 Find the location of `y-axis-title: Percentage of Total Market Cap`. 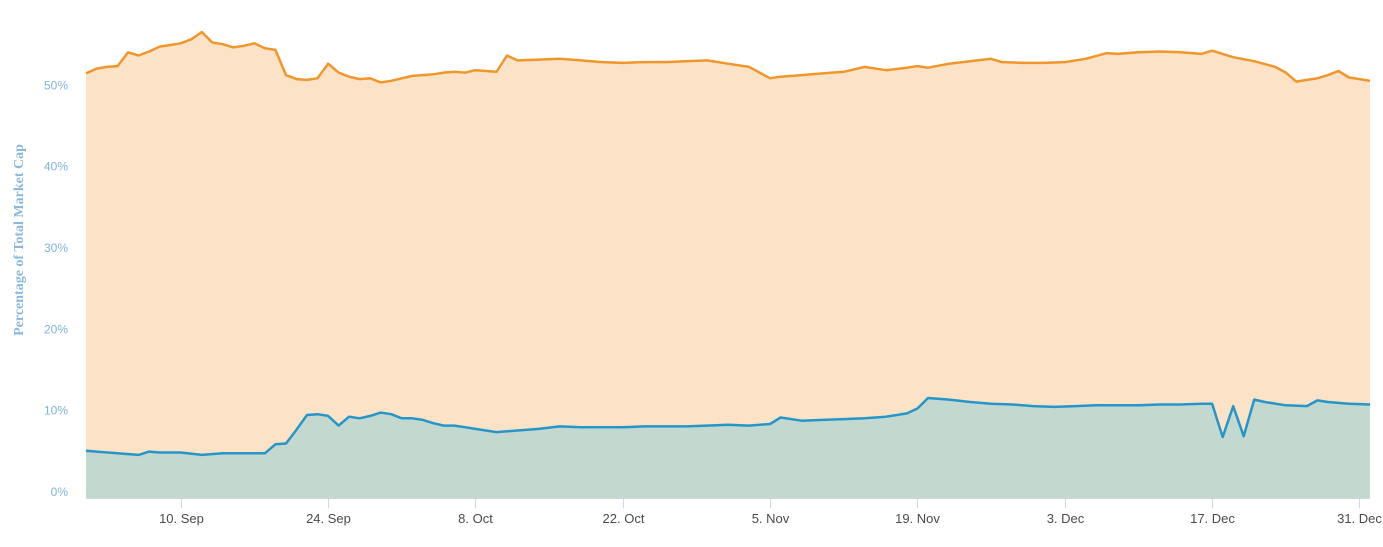

y-axis-title: Percentage of Total Market Cap is located at coordinates (19, 240).